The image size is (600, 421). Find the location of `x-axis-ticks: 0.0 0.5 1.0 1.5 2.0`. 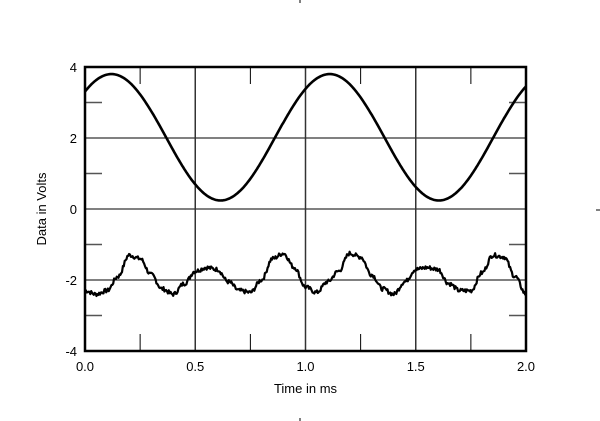

x-axis-ticks: 0.0 0.5 1.0 1.5 2.0 is located at coordinates (305, 366).